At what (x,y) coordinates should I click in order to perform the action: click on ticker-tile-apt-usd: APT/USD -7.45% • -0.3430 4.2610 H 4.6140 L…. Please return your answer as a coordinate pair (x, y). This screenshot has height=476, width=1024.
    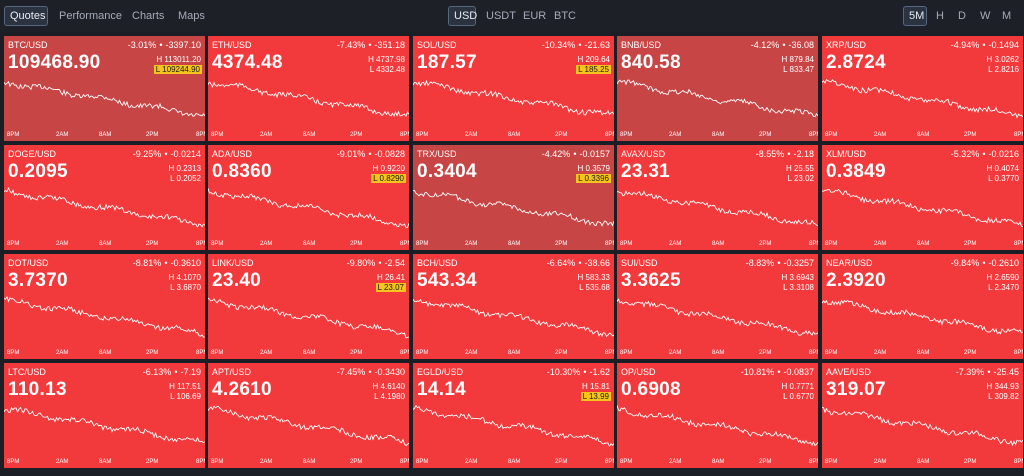
    Looking at the image, I should click on (308, 415).